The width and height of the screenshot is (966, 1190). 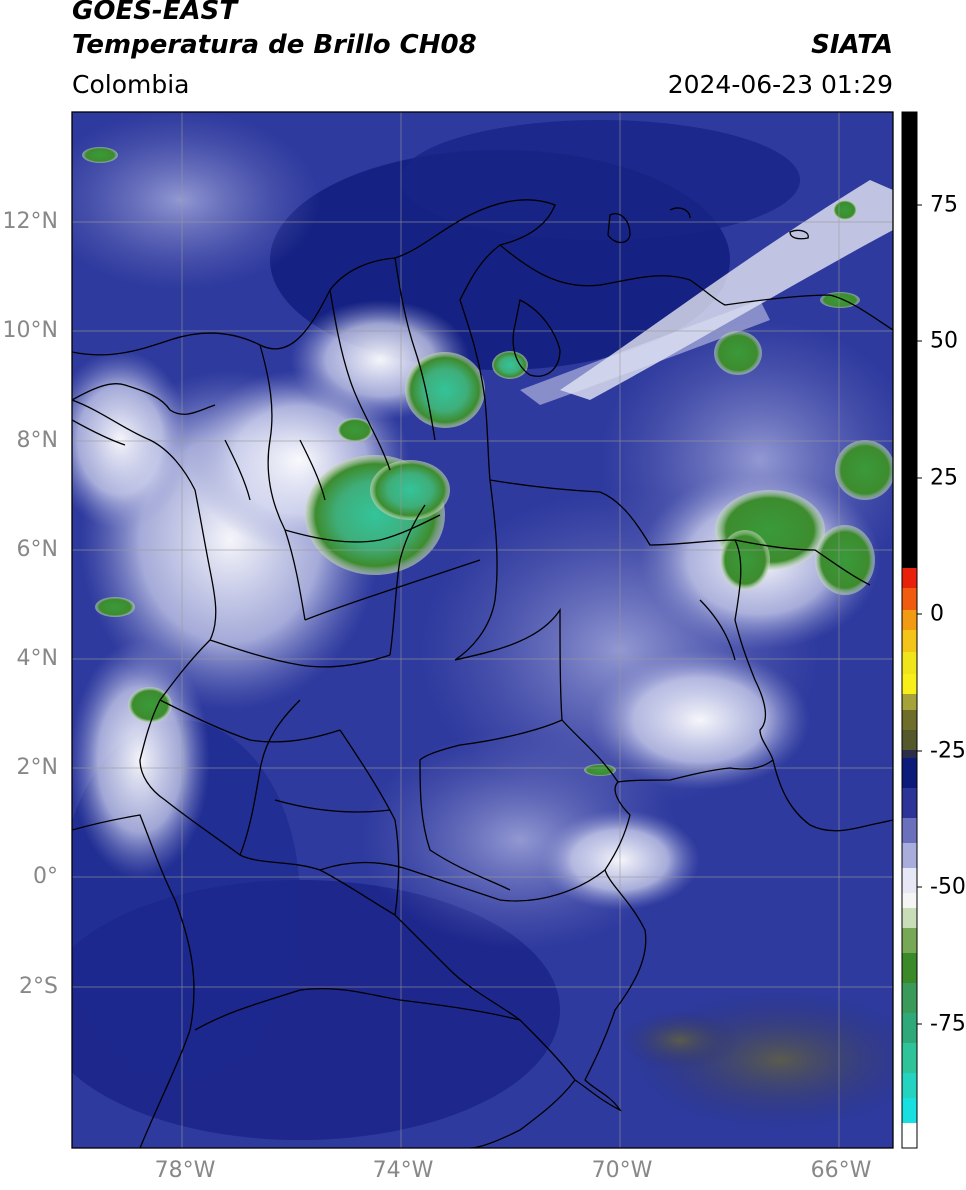 What do you see at coordinates (780, 84) in the screenshot?
I see `timestamp-label: 2024-06-23 01:29` at bounding box center [780, 84].